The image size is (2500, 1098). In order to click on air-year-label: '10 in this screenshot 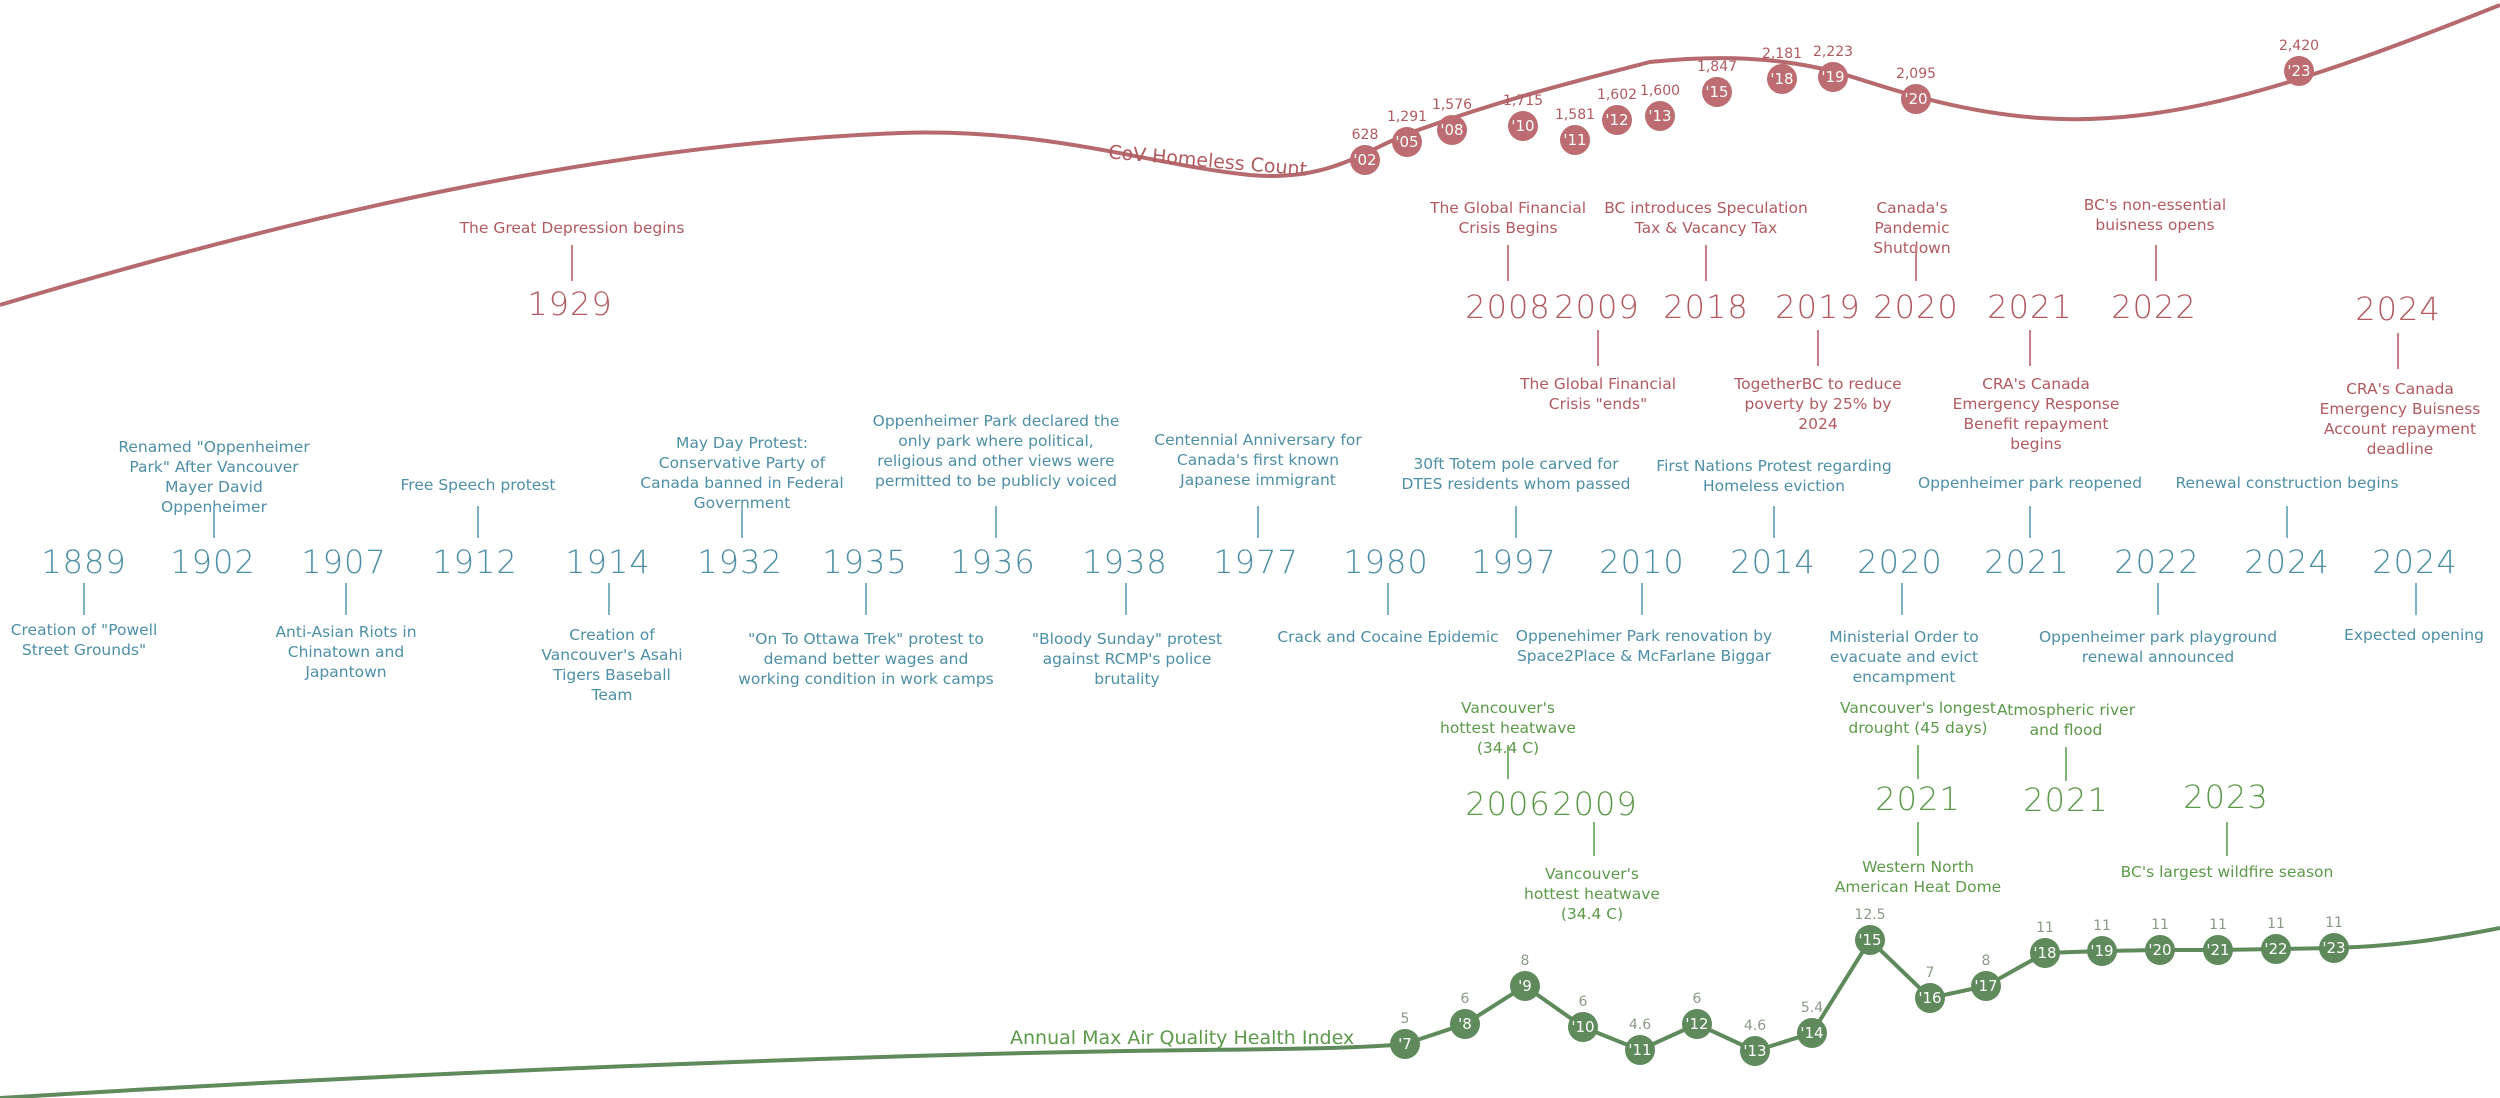, I will do `click(1582, 1027)`.